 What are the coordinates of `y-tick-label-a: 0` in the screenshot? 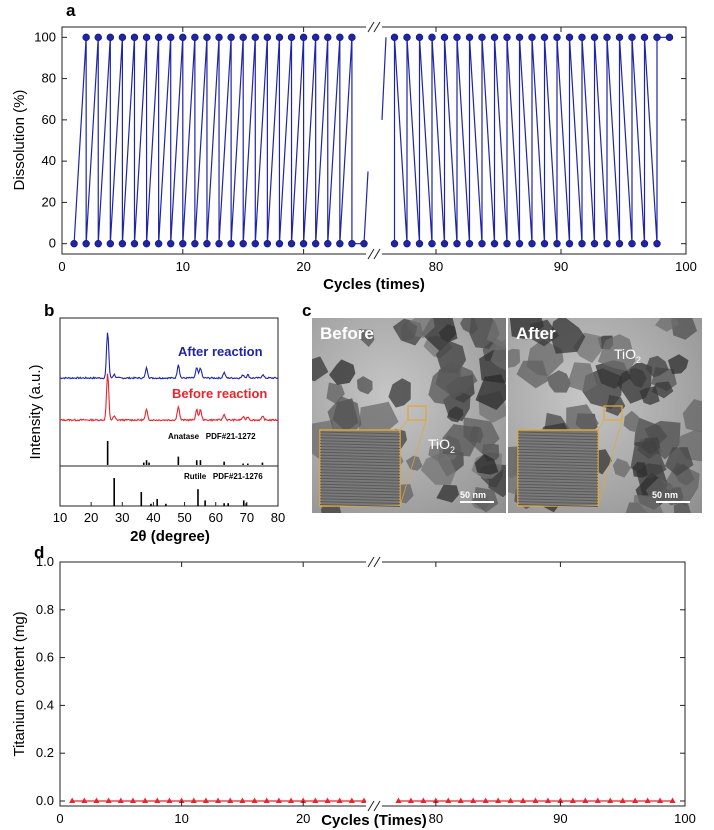 It's located at (52, 243).